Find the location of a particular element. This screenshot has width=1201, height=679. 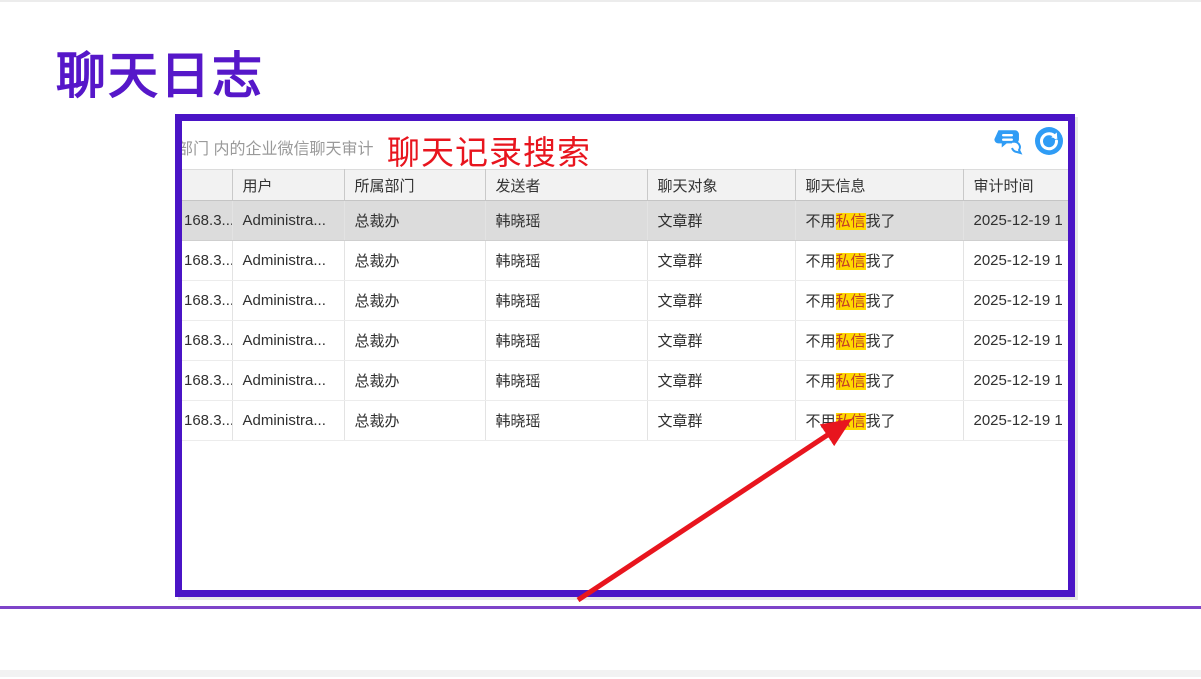

column-header: 用户 is located at coordinates (288, 185).